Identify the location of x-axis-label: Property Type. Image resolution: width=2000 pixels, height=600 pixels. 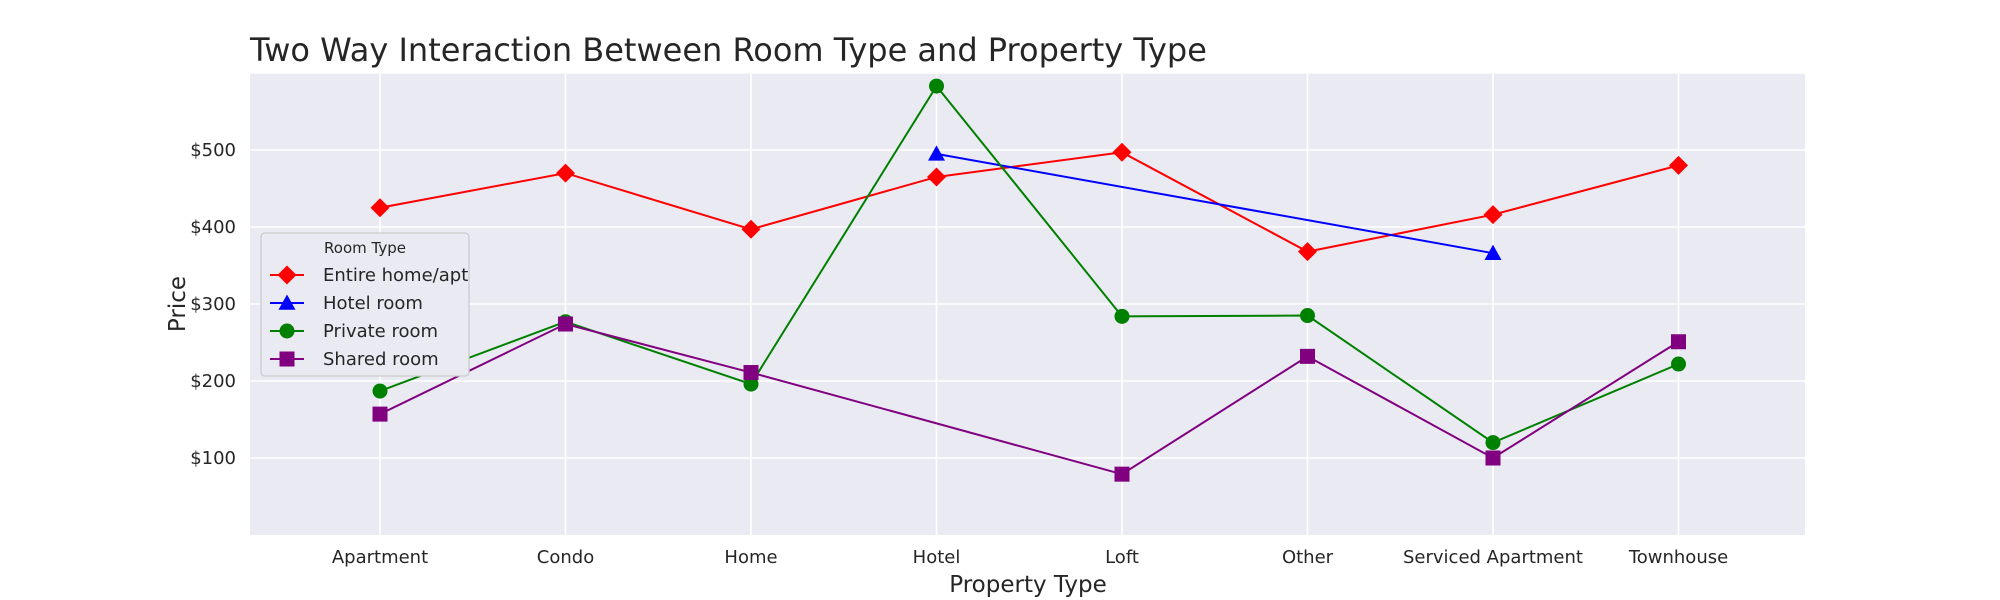
(1027, 585).